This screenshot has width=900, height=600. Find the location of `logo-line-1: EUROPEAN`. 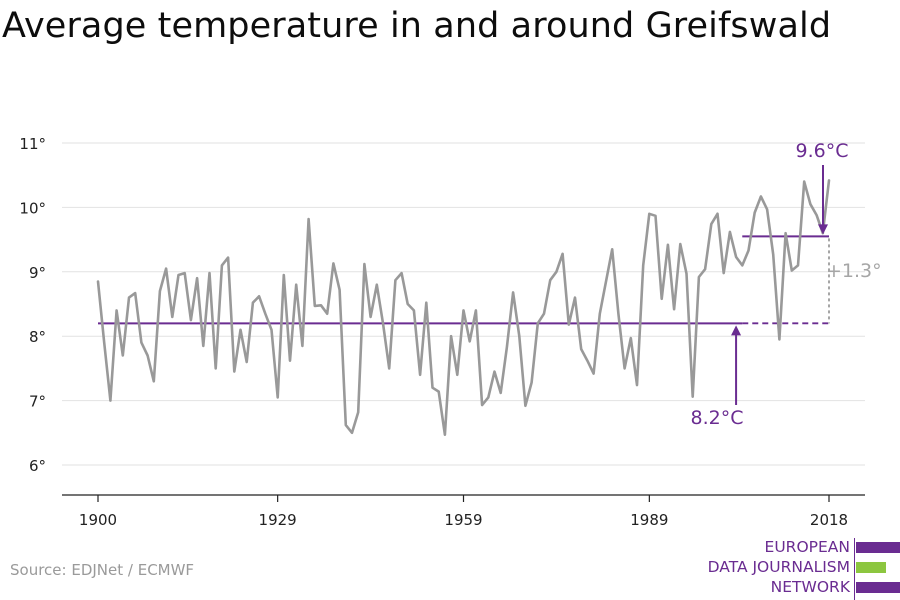

logo-line-1: EUROPEAN is located at coordinates (807, 547).